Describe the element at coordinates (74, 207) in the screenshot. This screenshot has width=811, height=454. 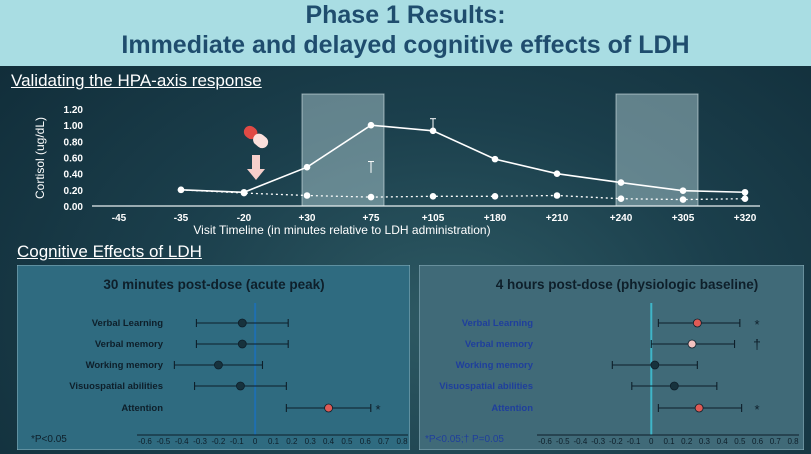
I see `y-tick-label: 0.00` at that location.